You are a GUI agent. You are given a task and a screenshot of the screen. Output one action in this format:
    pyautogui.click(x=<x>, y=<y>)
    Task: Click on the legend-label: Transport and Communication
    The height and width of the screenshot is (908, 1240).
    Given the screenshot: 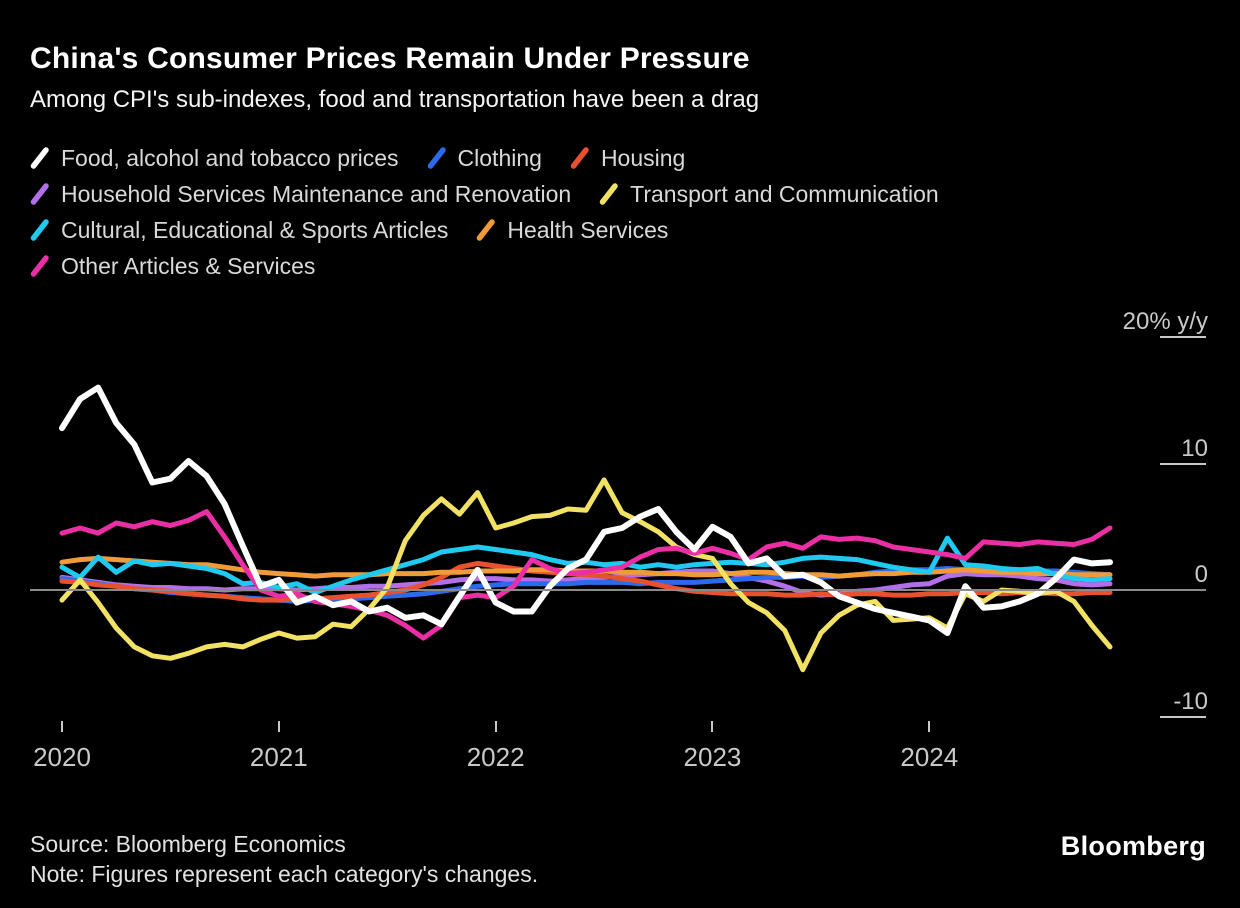 What is the action you would take?
    pyautogui.click(x=784, y=193)
    